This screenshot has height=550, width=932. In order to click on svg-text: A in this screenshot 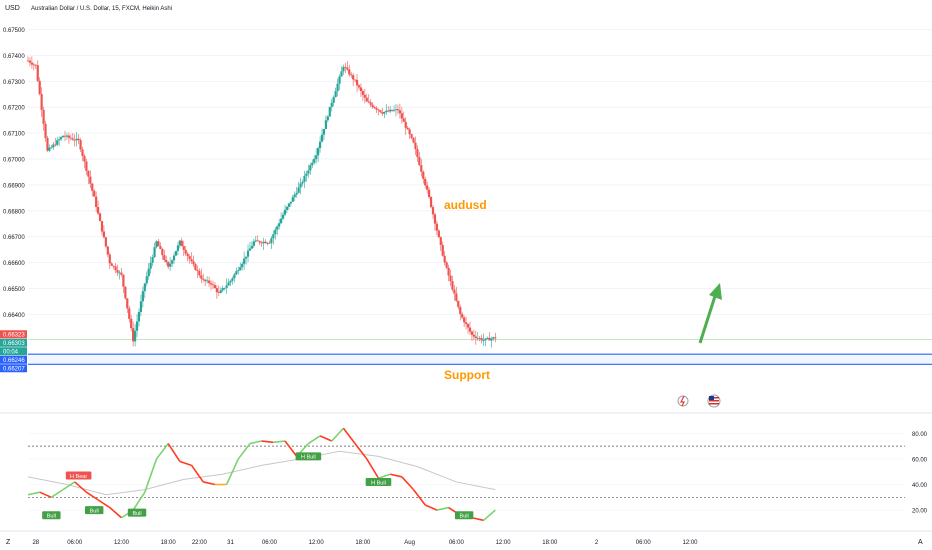, I will do `click(920, 542)`.